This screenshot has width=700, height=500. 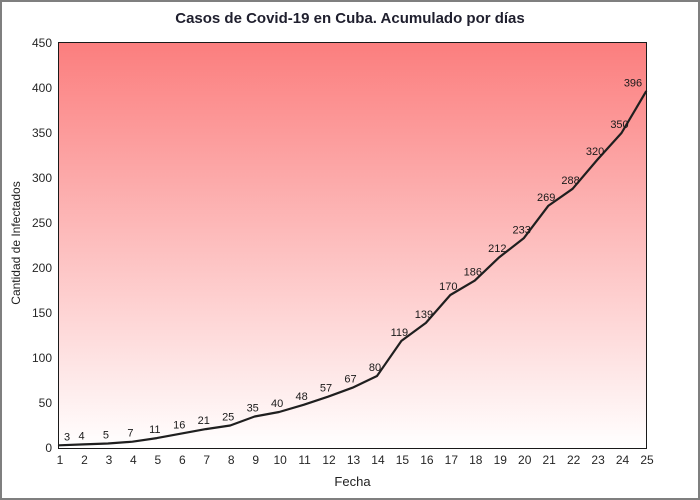 I want to click on x-tick-label: 5, so click(x=158, y=460).